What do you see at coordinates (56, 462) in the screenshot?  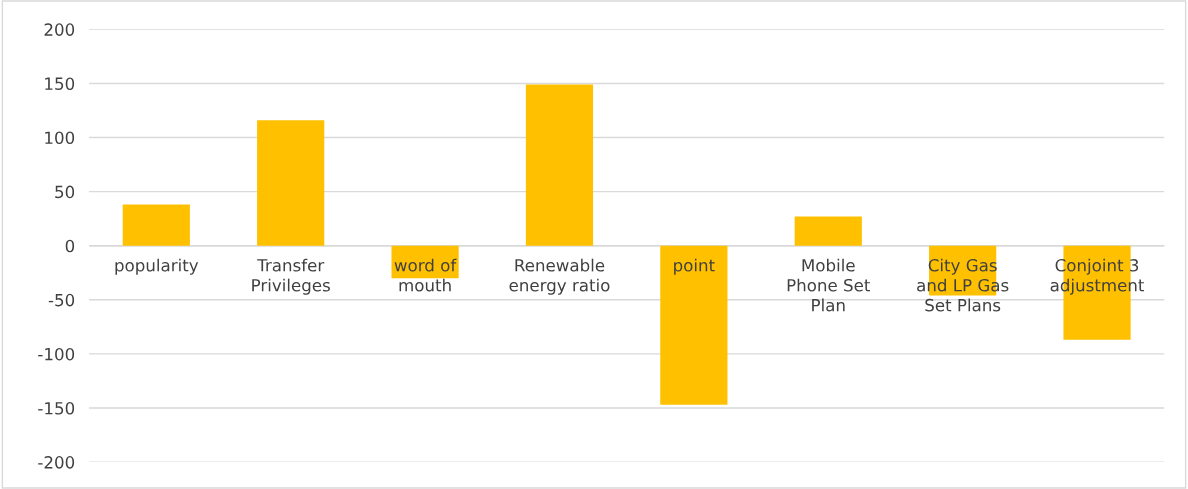 I see `y-tick-label: -200` at bounding box center [56, 462].